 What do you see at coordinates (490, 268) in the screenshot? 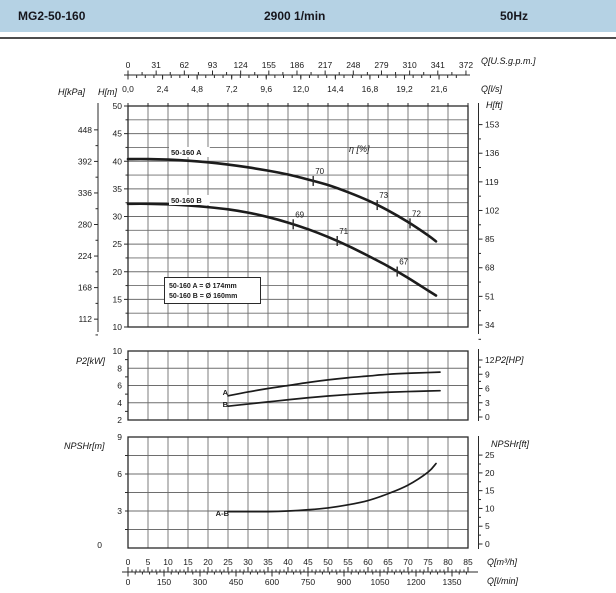
I see `tick-label: 68` at bounding box center [490, 268].